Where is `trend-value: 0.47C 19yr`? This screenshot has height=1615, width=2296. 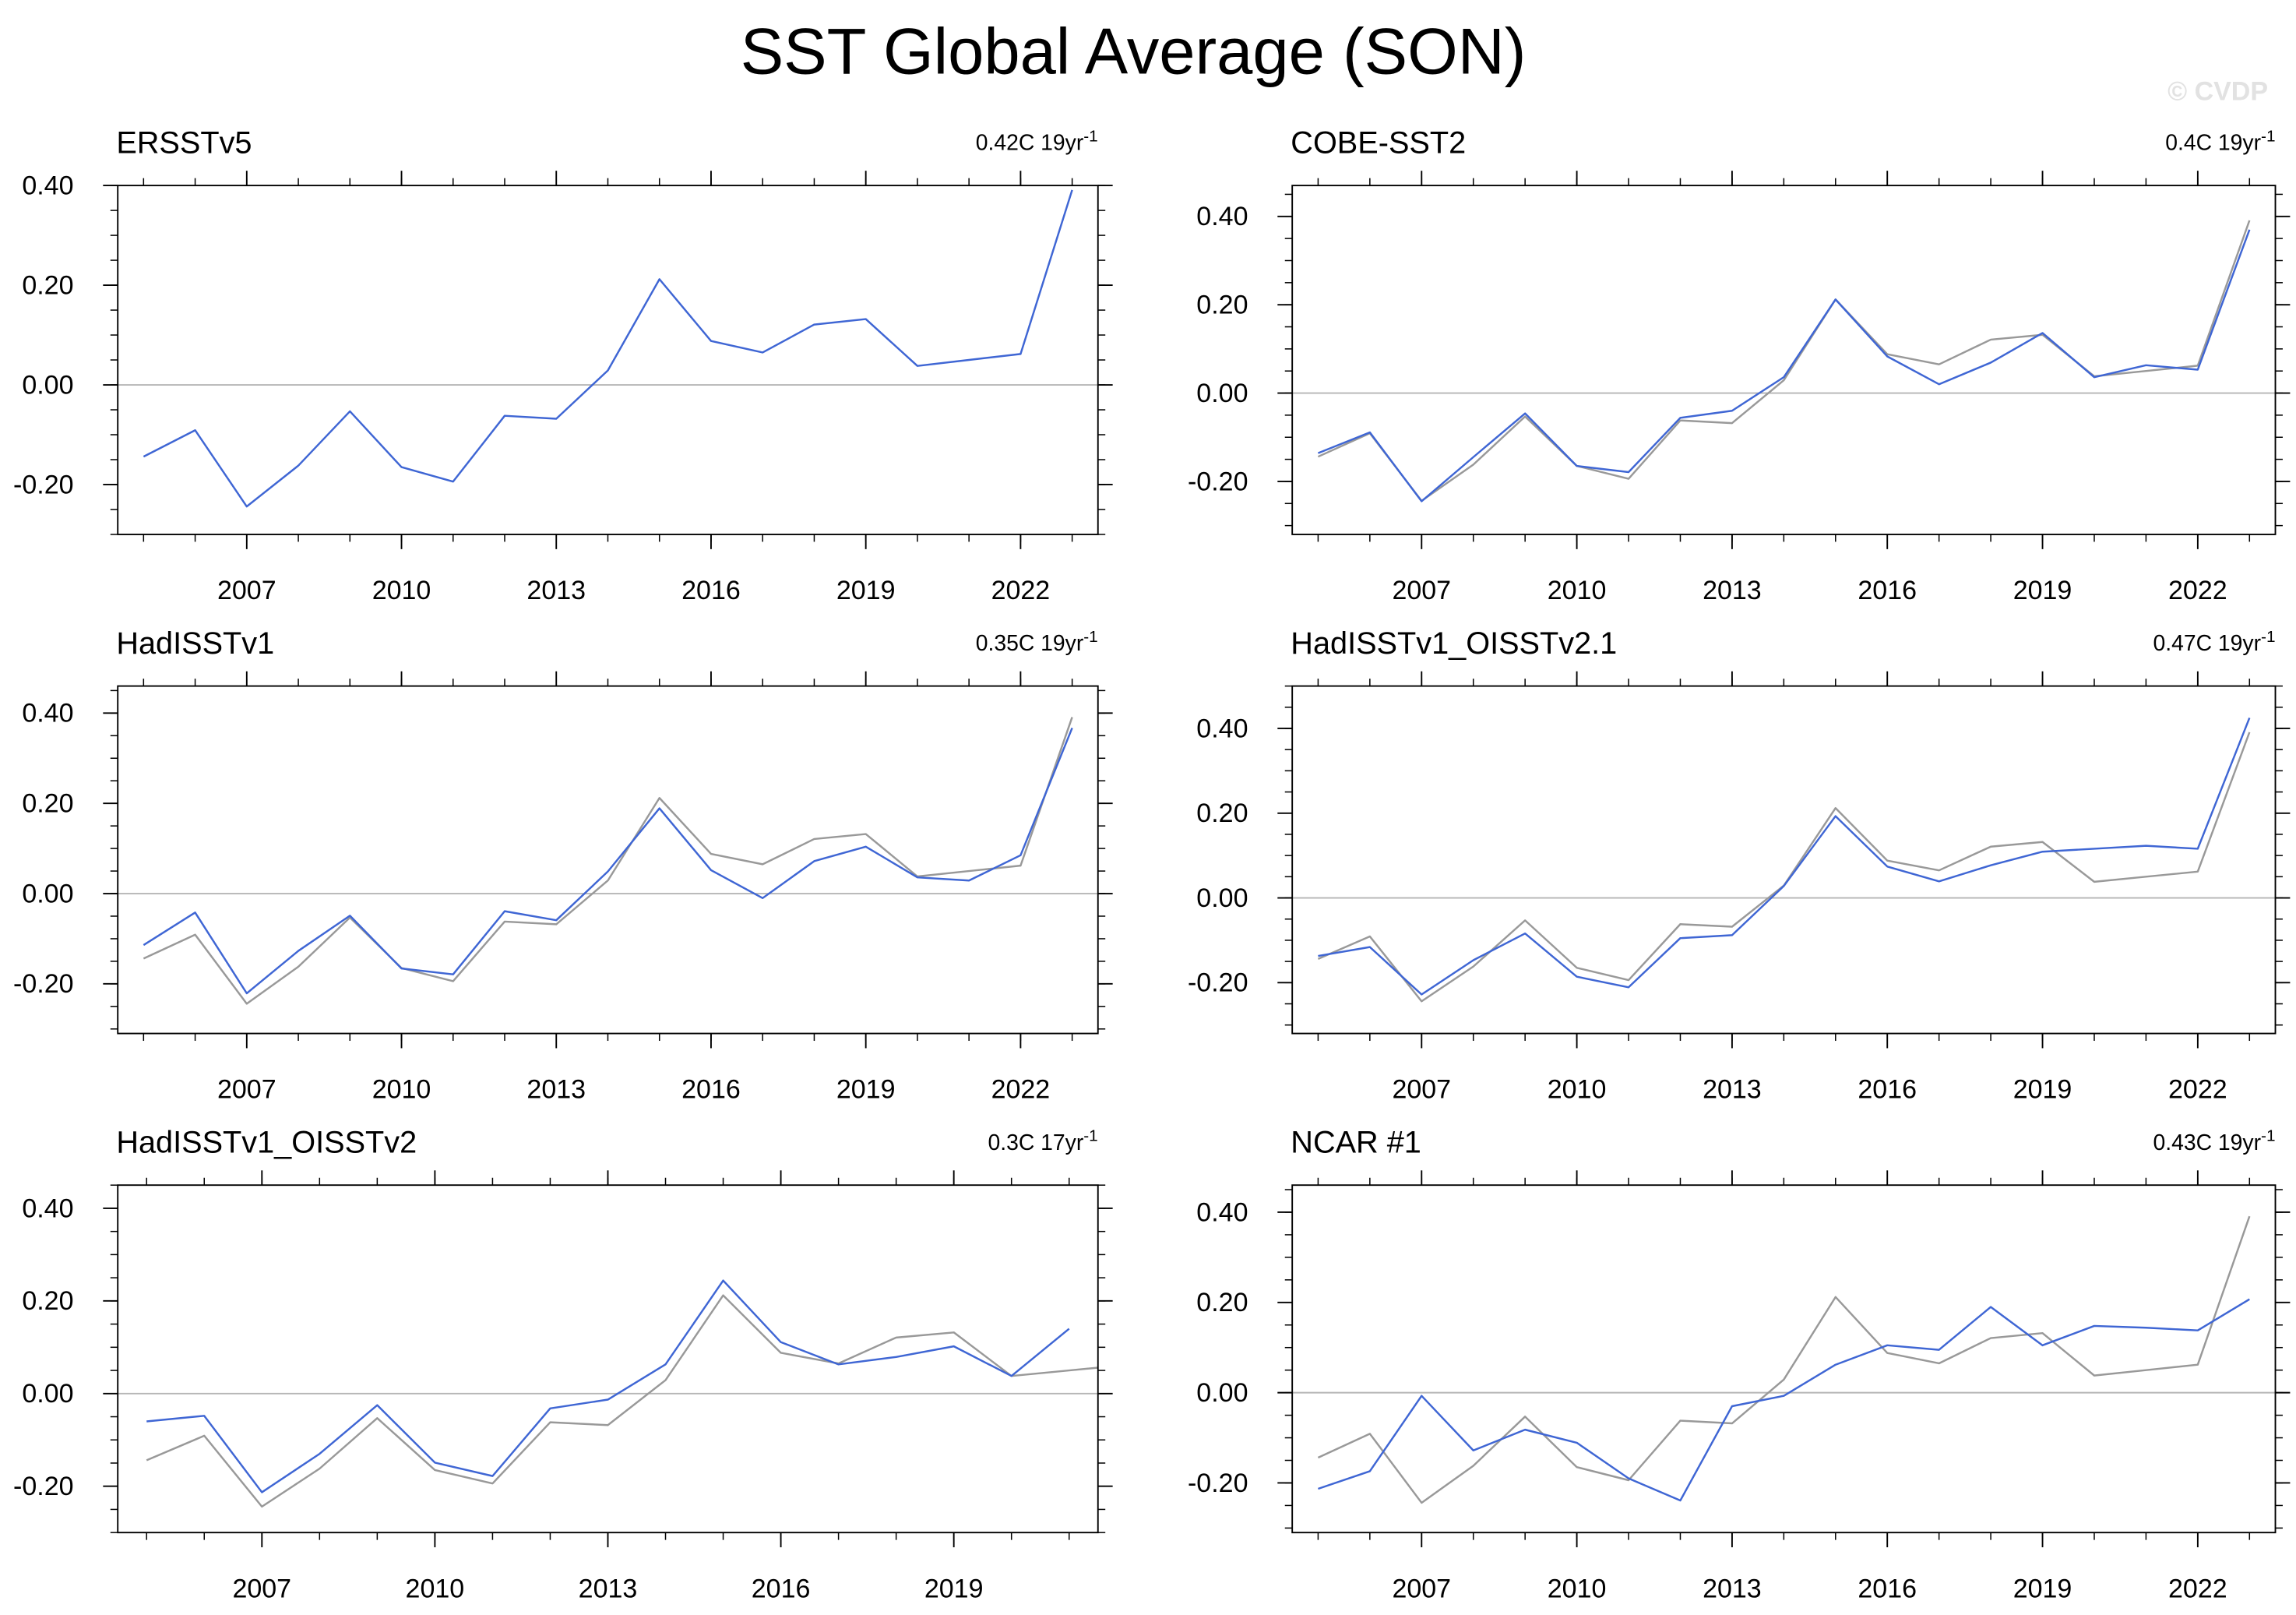 trend-value: 0.47C 19yr is located at coordinates (2207, 643).